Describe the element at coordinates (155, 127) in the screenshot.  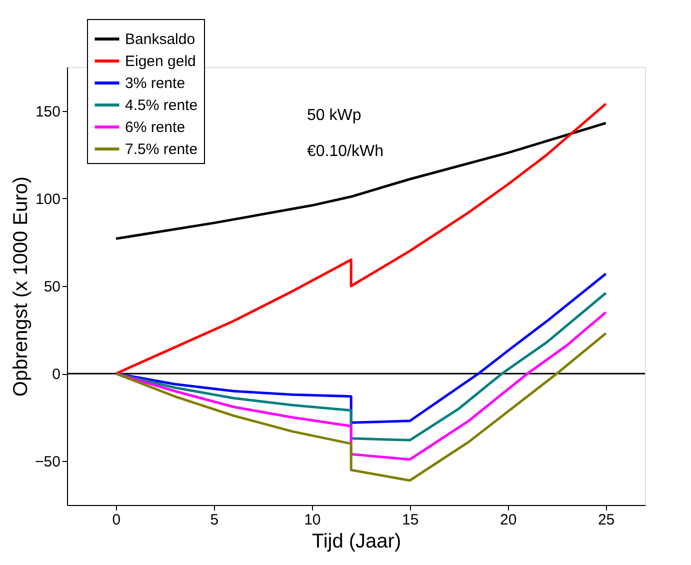
I see `legend-label: 6% rente` at that location.